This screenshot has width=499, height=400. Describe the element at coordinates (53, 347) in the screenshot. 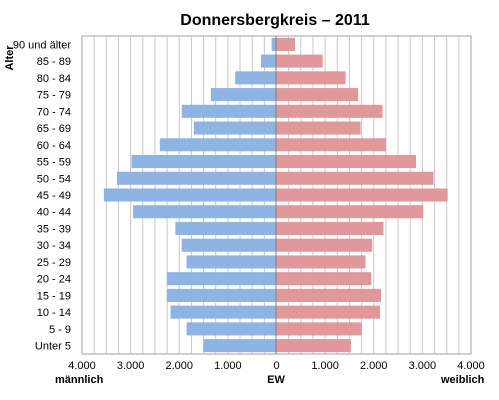

I see `age-group-label: Unter 5` at that location.